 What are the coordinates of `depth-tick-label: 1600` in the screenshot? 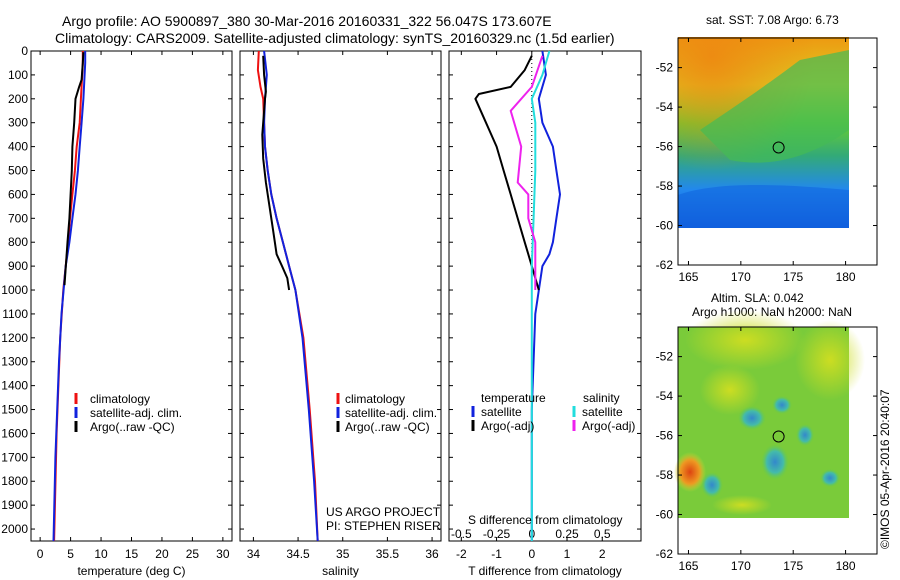 It's located at (14, 433).